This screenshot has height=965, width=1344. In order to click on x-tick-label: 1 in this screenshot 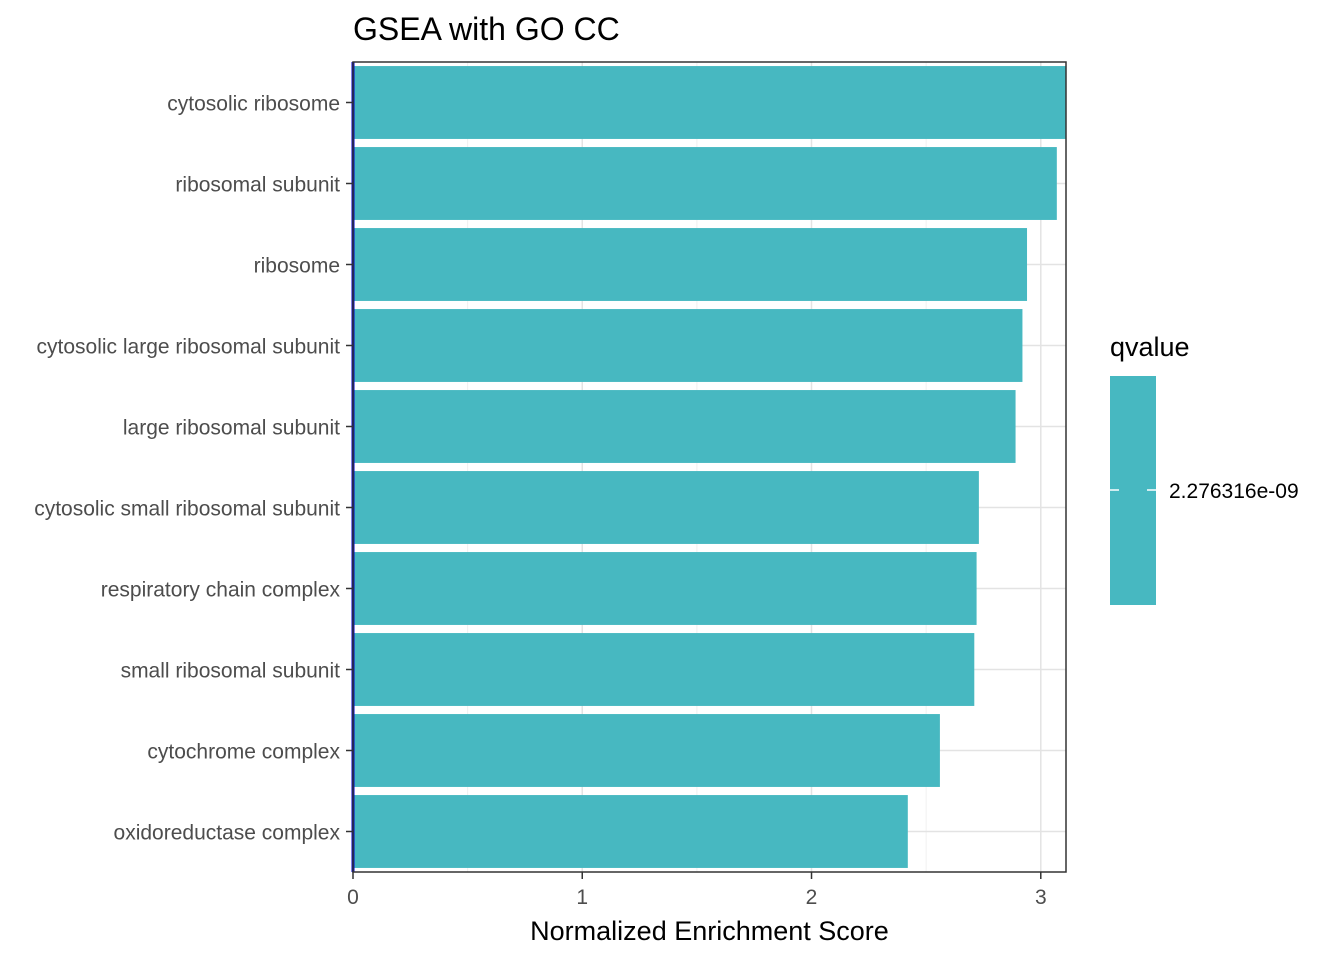, I will do `click(582, 897)`.